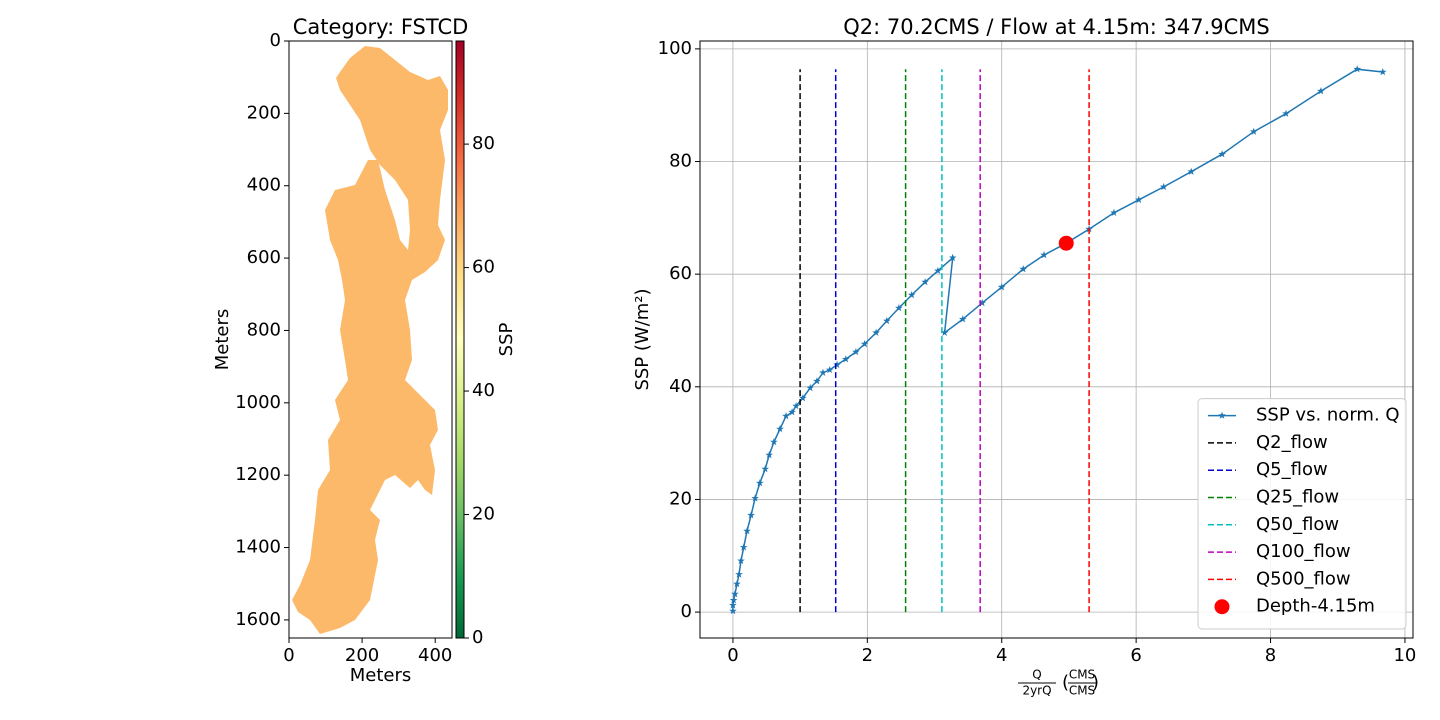  What do you see at coordinates (1066, 243) in the screenshot?
I see `point` at bounding box center [1066, 243].